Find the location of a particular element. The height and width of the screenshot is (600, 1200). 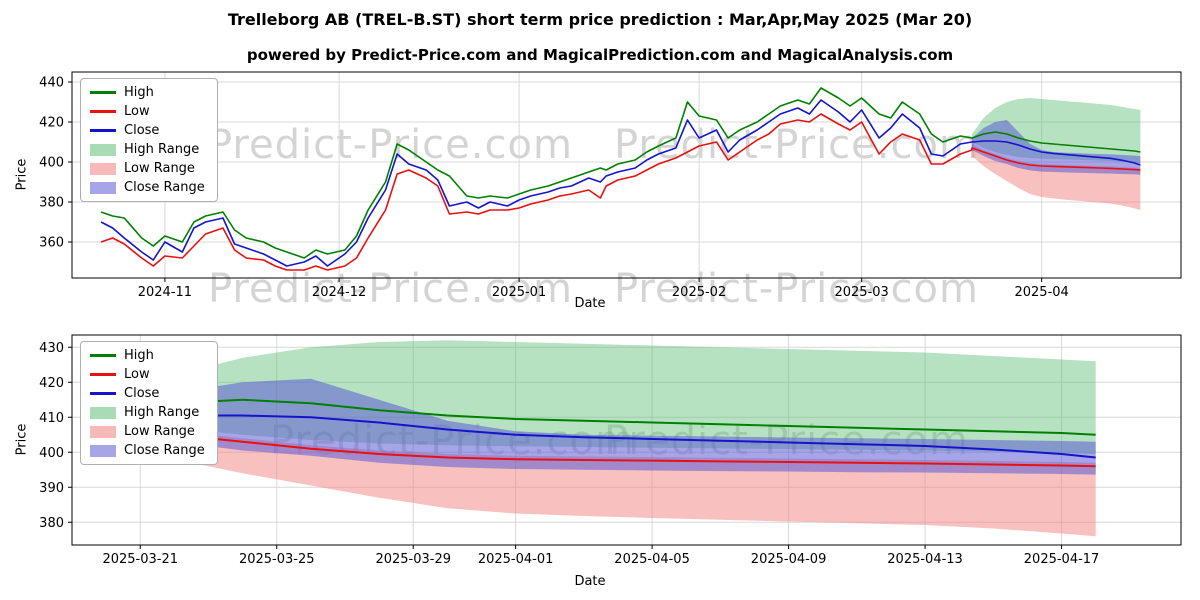

x-tick-label: 2025-03-21 is located at coordinates (140, 559).